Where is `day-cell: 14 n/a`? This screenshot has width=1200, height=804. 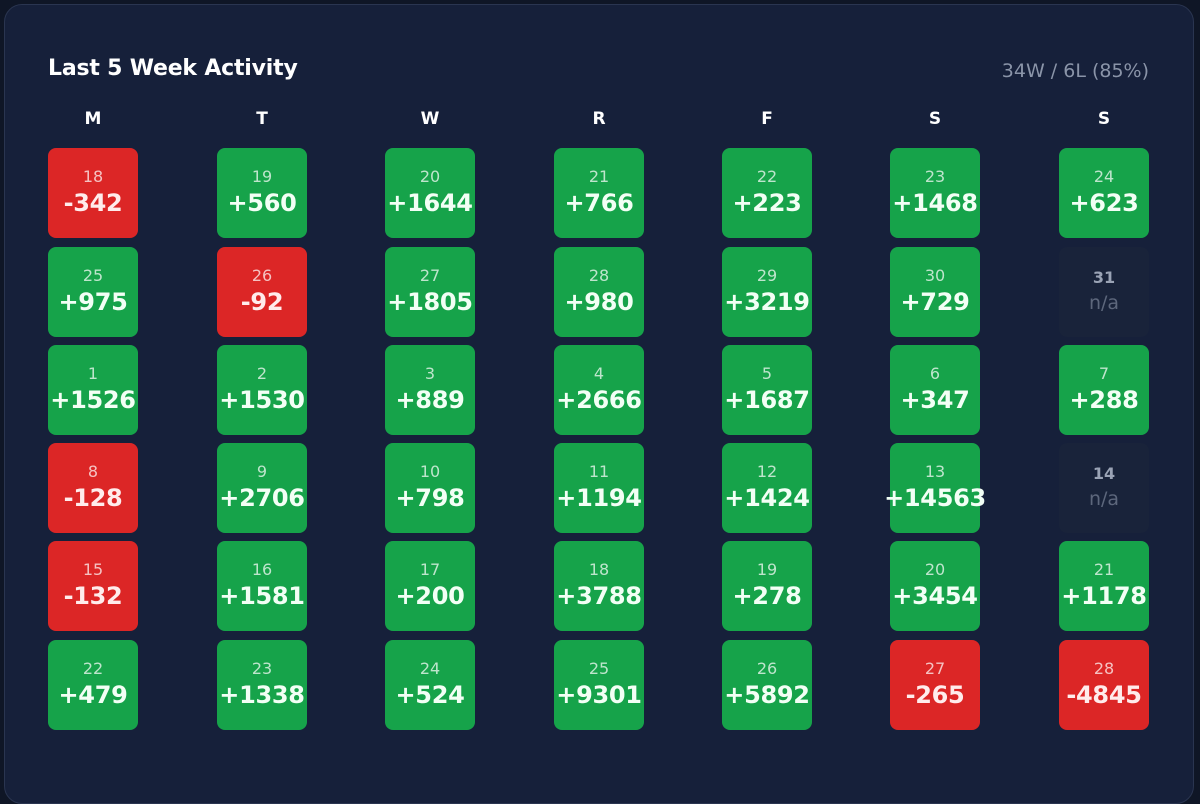 day-cell: 14 n/a is located at coordinates (1104, 488).